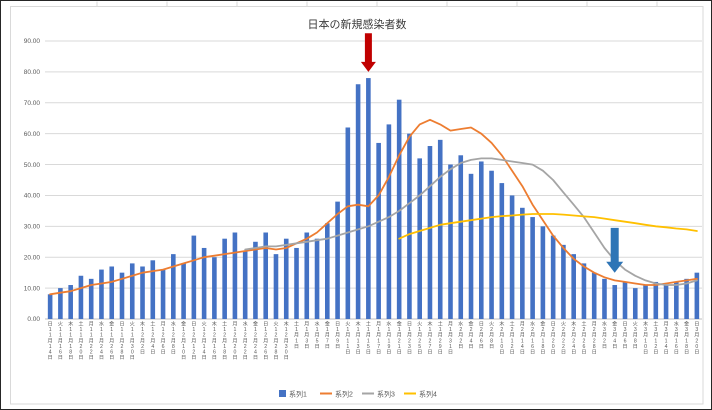  I want to click on line-series4, so click(548, 226).